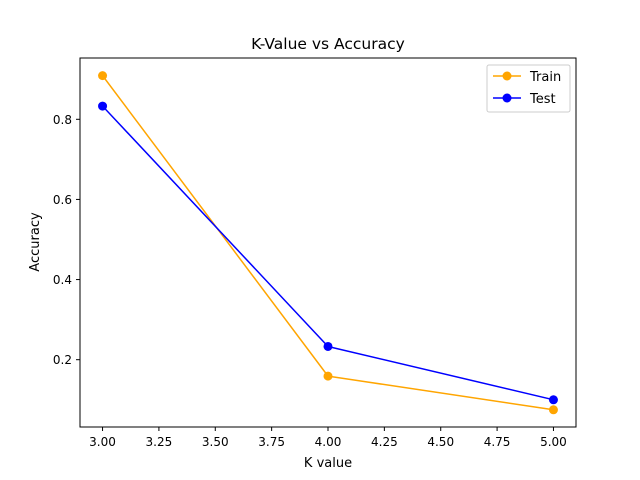 The image size is (640, 480). I want to click on x-tick-label: 4.75, so click(497, 442).